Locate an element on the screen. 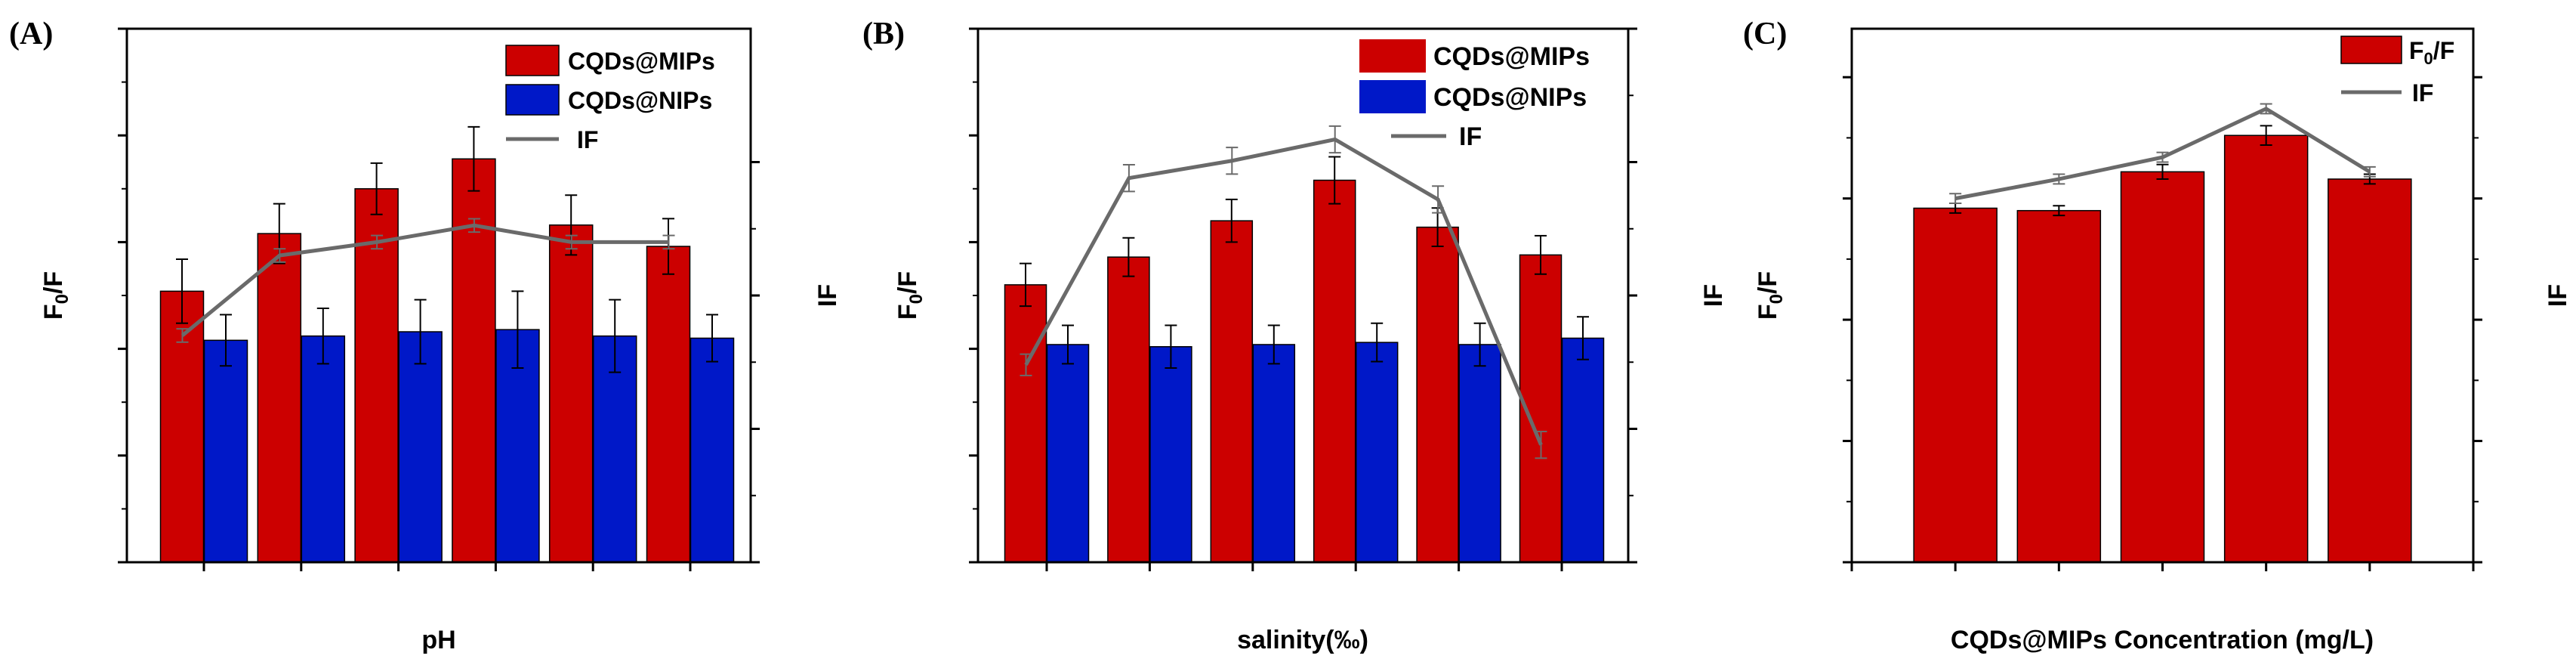 This screenshot has width=2576, height=665. y-axis-title-c: F0/F is located at coordinates (1770, 295).